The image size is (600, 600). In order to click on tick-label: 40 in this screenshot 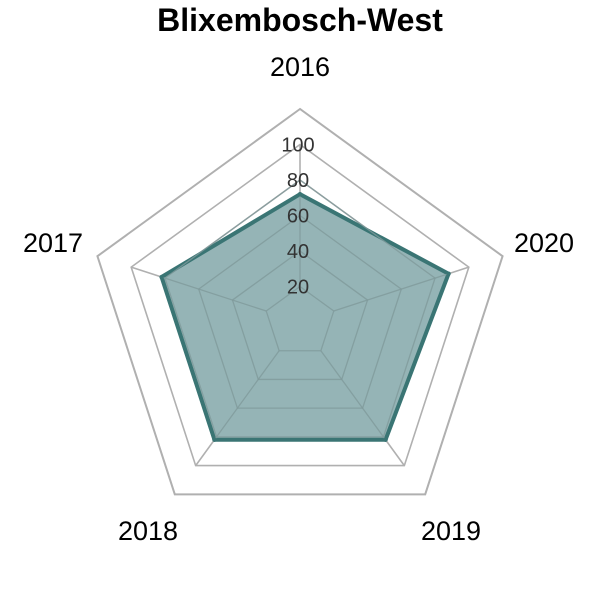, I will do `click(298, 252)`.